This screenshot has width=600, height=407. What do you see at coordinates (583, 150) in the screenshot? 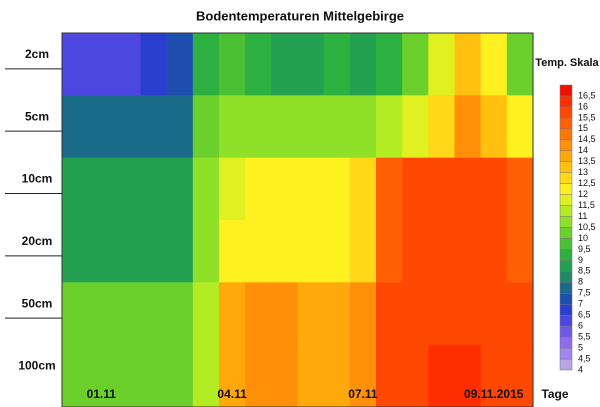
I see `colorbar-tick-label: 14` at bounding box center [583, 150].